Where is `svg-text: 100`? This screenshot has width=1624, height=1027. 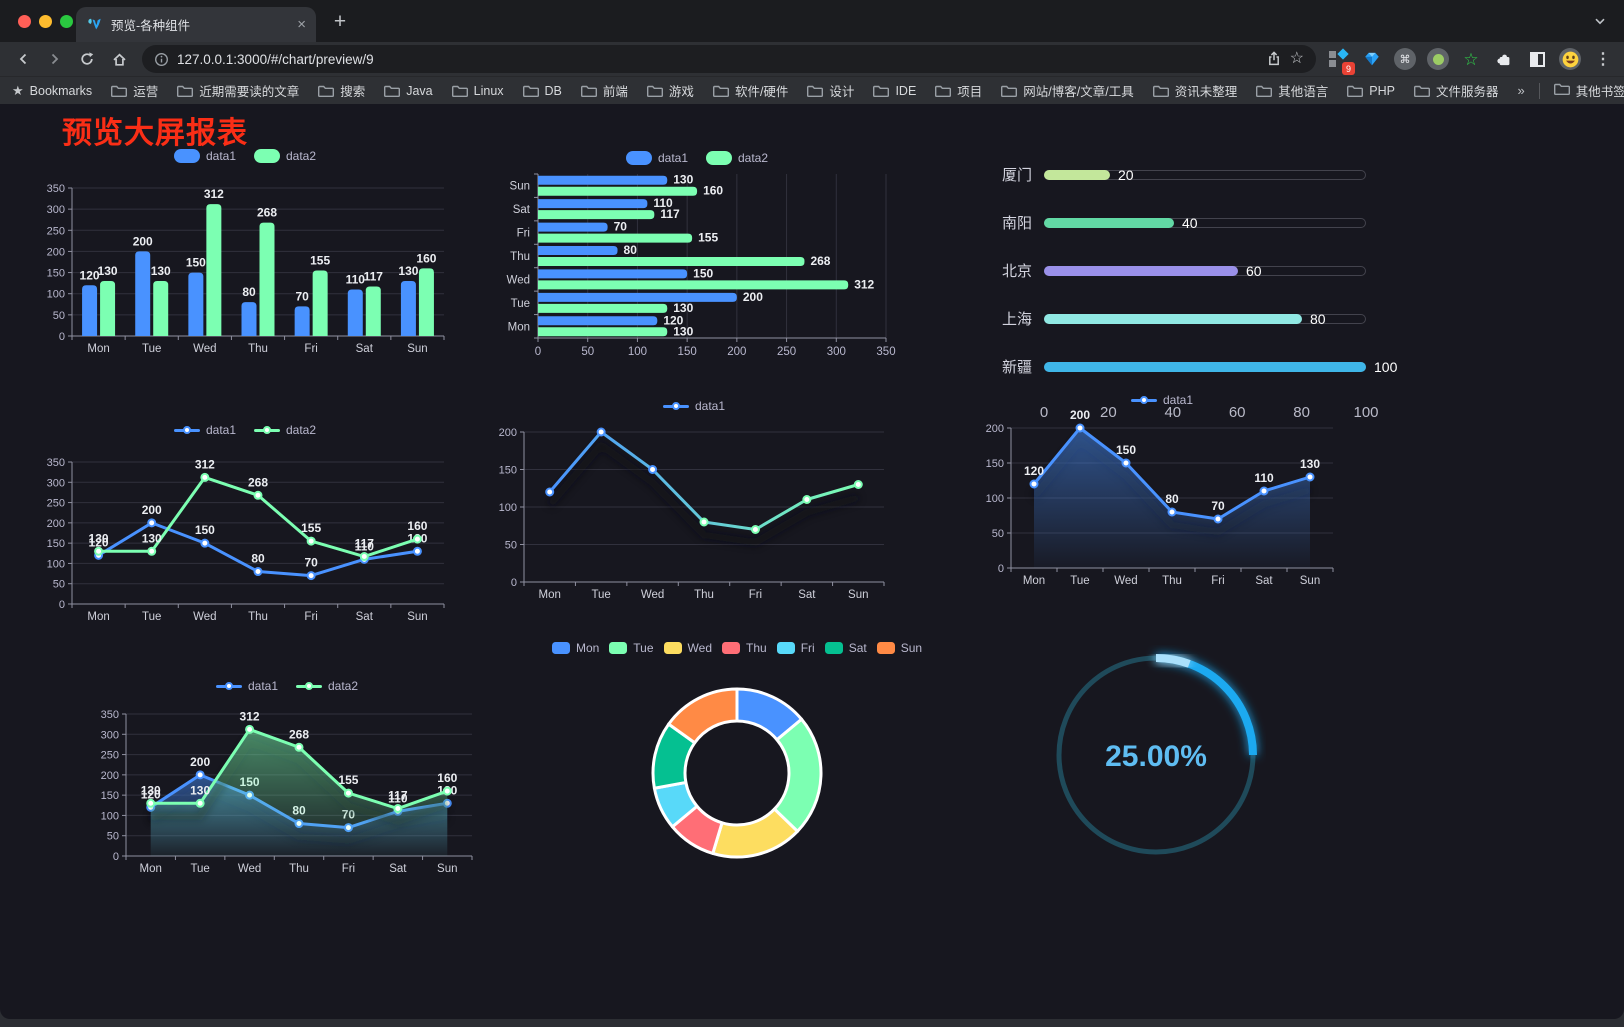 svg-text: 100 is located at coordinates (995, 499).